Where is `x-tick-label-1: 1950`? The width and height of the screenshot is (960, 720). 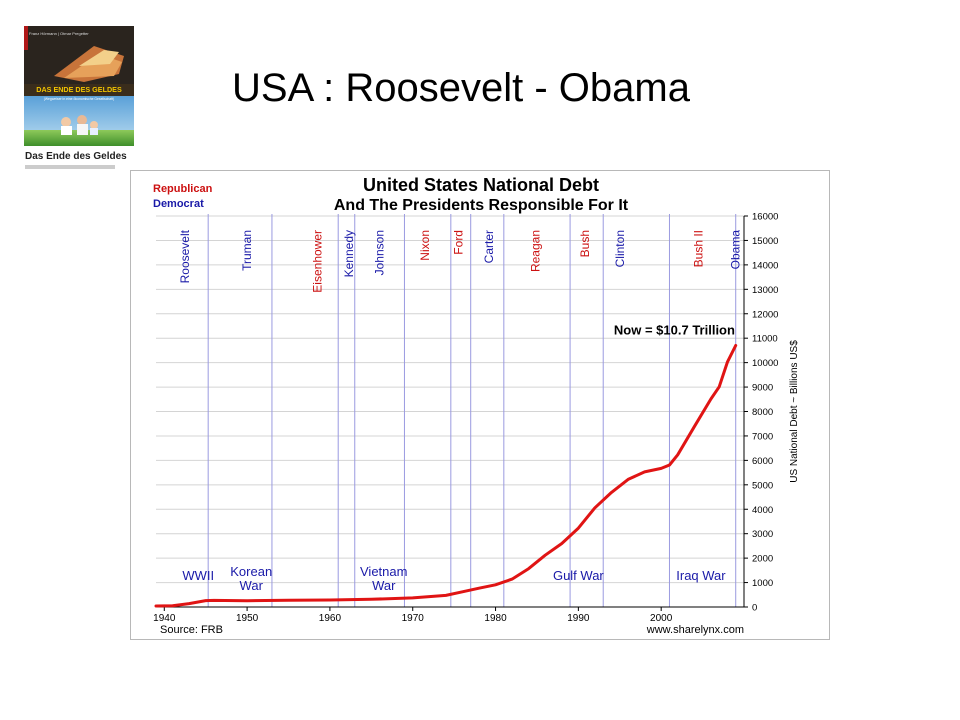 x-tick-label-1: 1950 is located at coordinates (247, 618).